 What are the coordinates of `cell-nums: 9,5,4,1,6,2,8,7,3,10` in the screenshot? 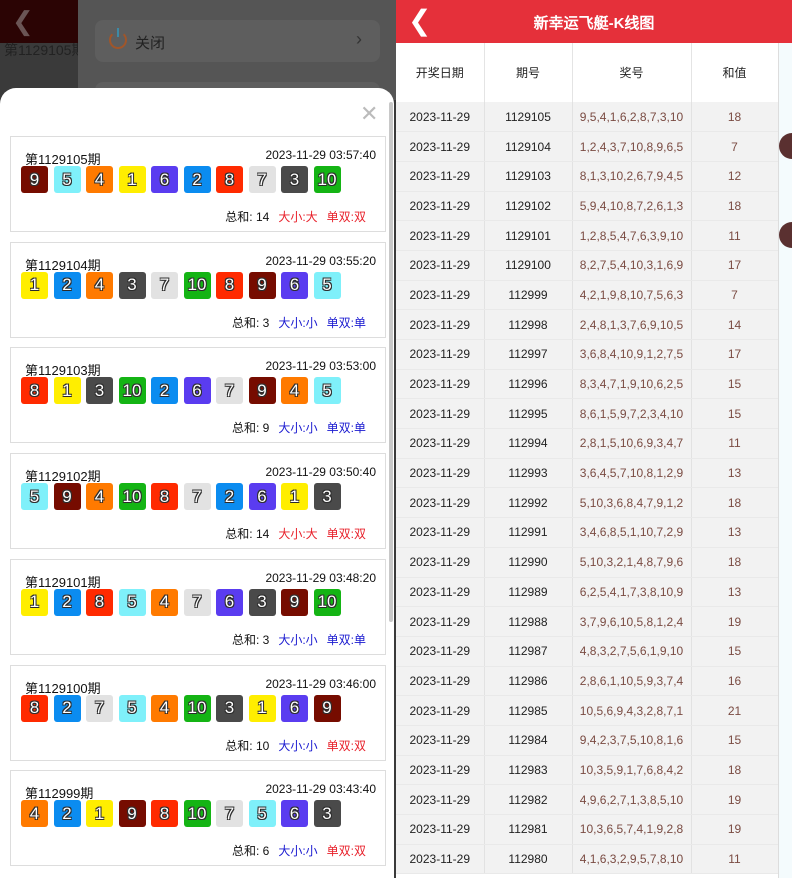 It's located at (632, 117).